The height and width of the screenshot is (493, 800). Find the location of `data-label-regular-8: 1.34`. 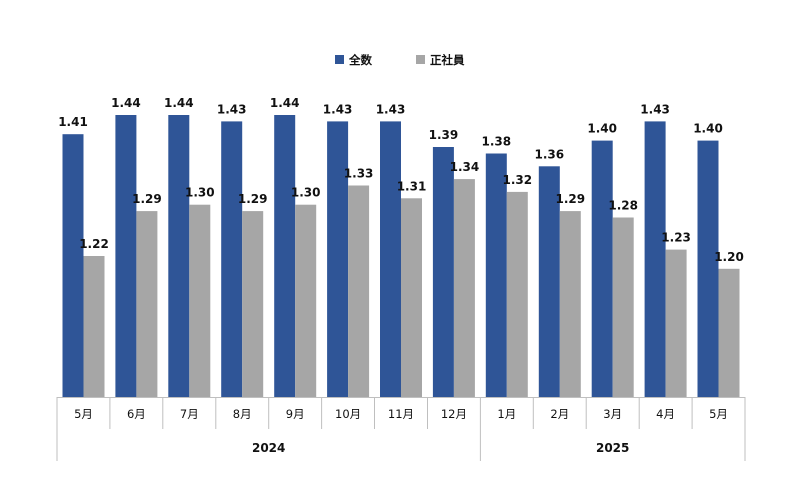

data-label-regular-8: 1.34 is located at coordinates (465, 167).